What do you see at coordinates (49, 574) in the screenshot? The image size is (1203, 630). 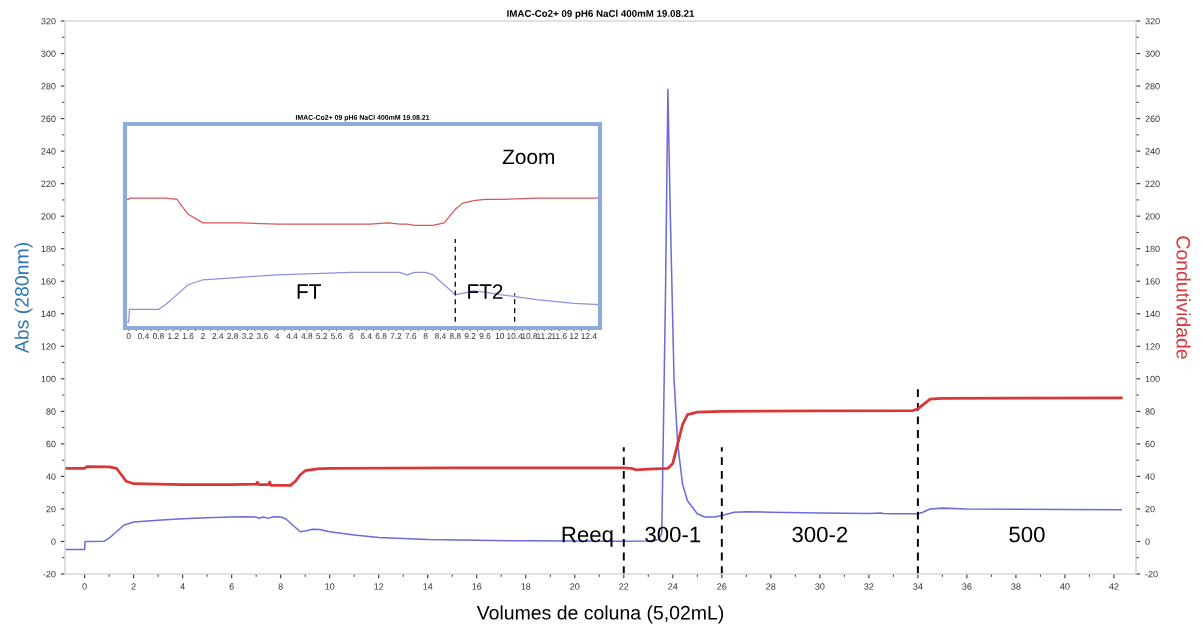 I see `y-tick-label: -20` at bounding box center [49, 574].